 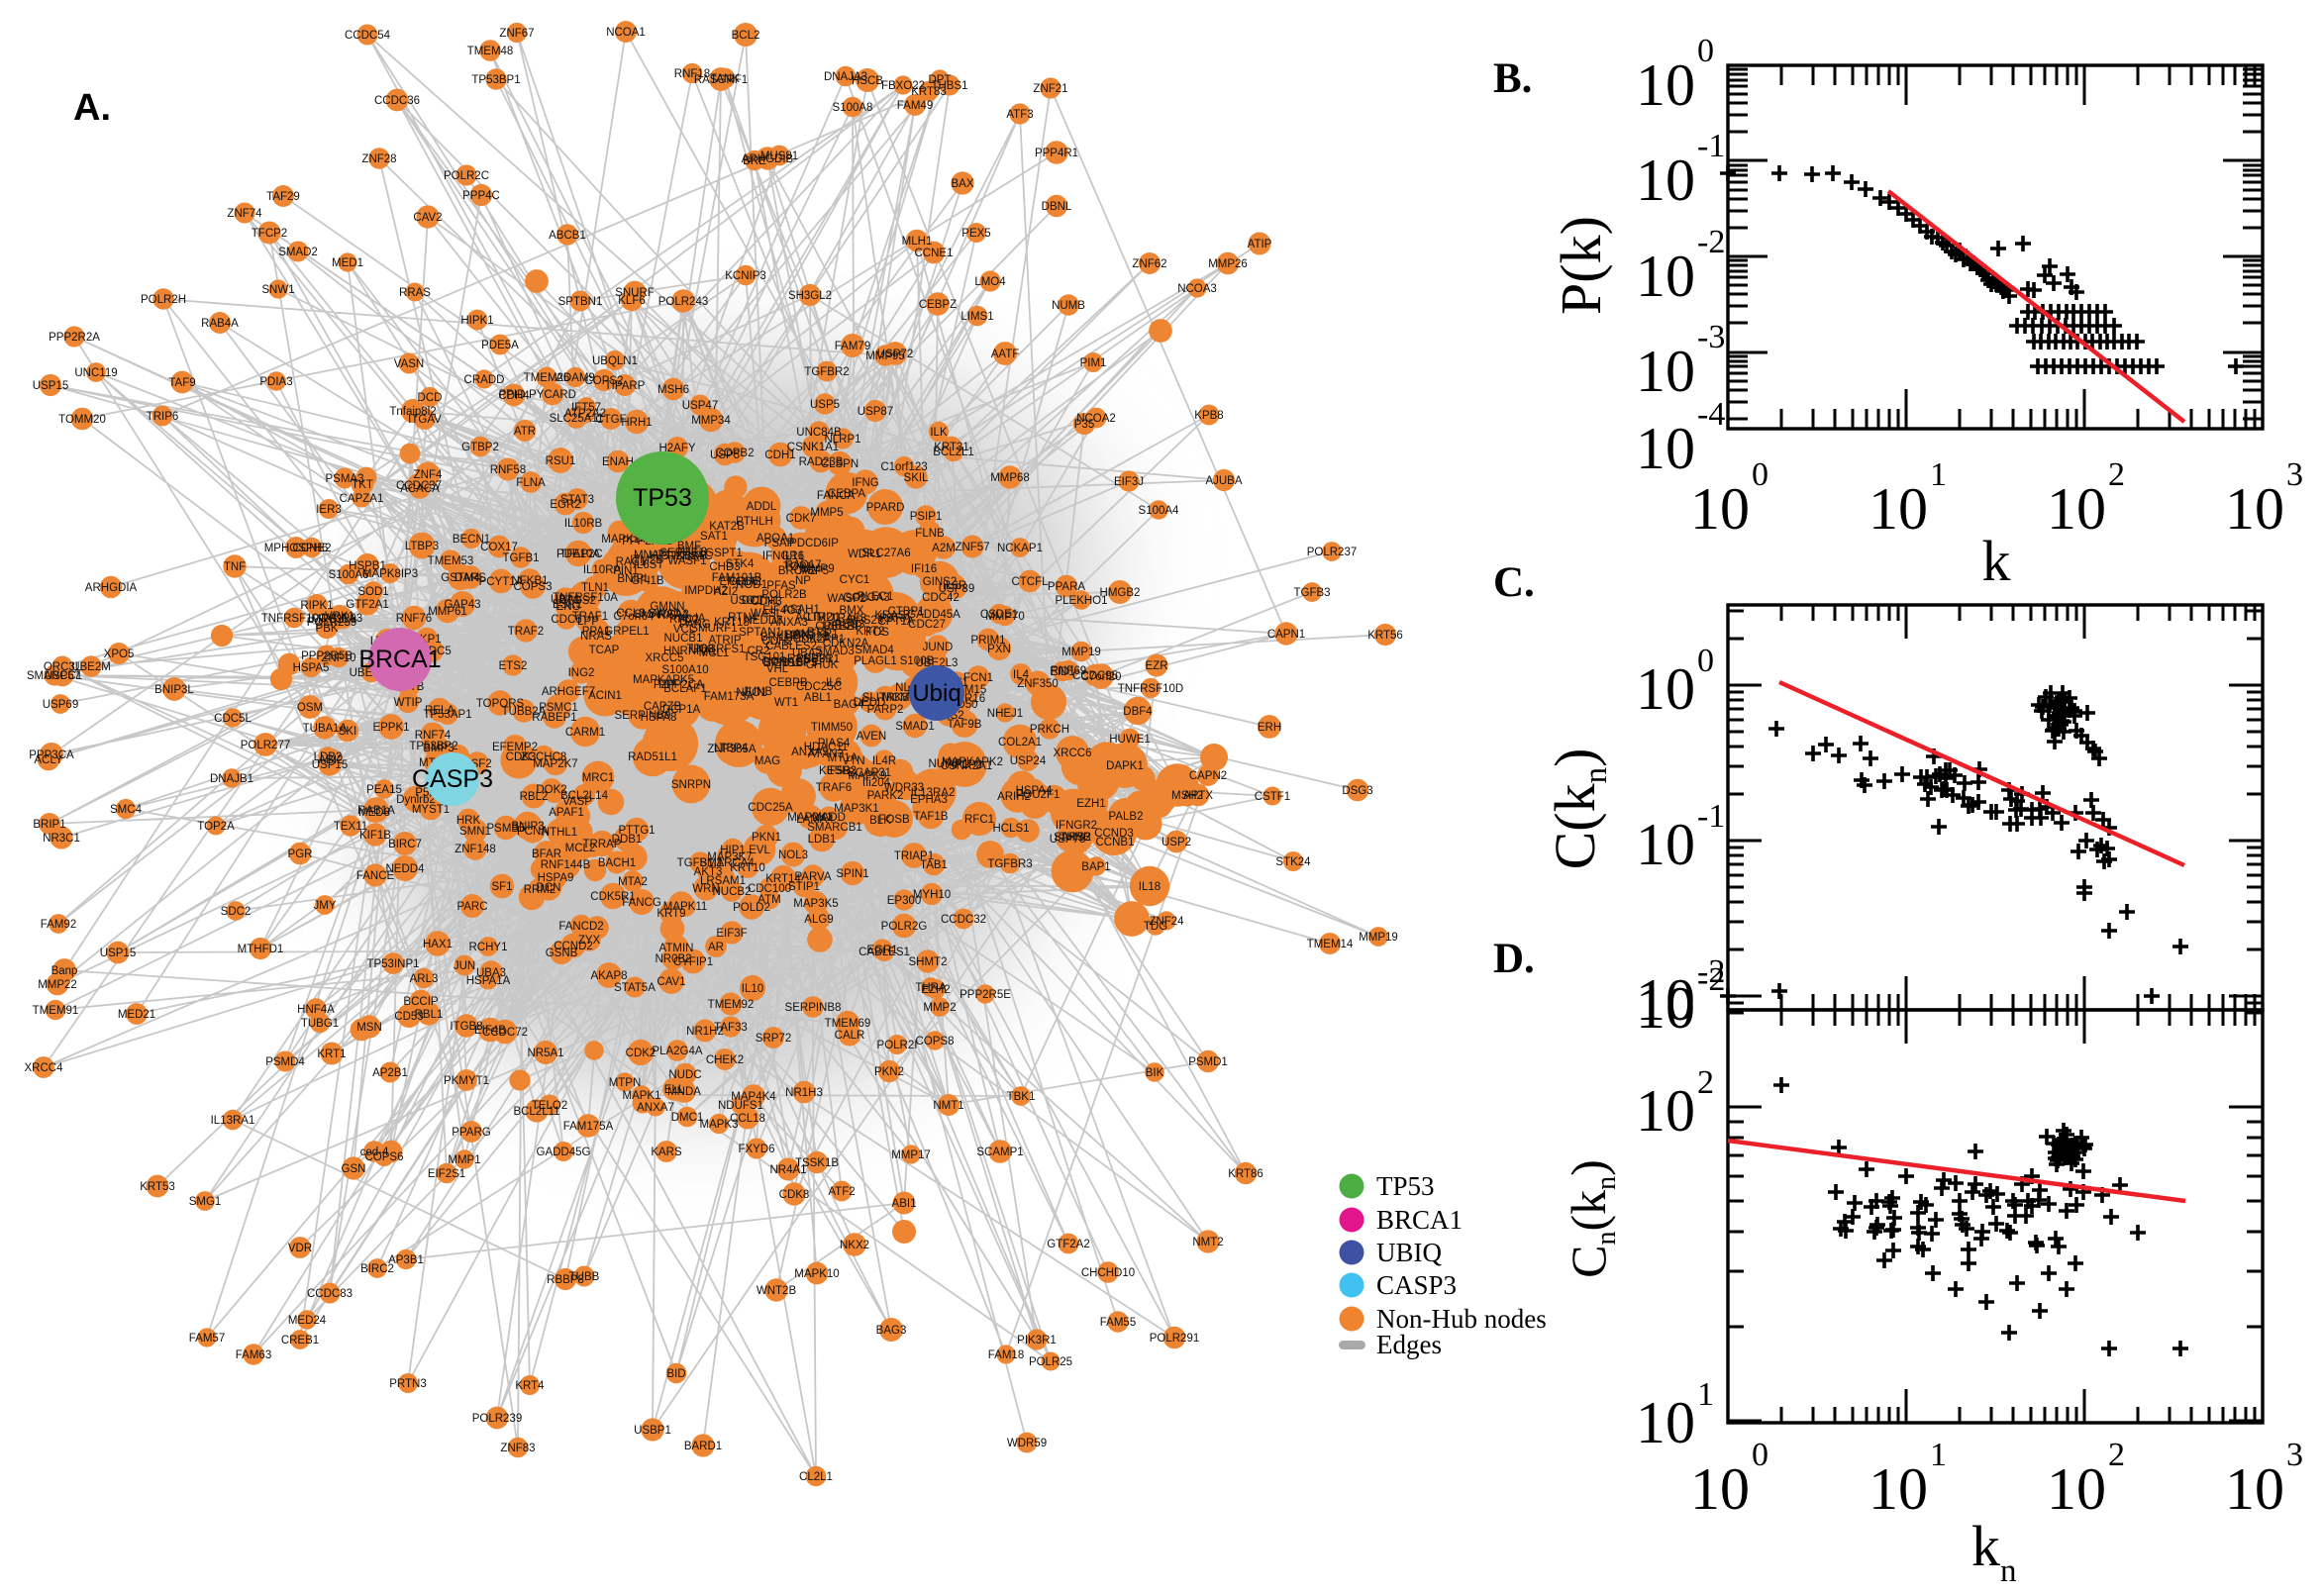 I want to click on svg-text: VCL, so click(x=684, y=630).